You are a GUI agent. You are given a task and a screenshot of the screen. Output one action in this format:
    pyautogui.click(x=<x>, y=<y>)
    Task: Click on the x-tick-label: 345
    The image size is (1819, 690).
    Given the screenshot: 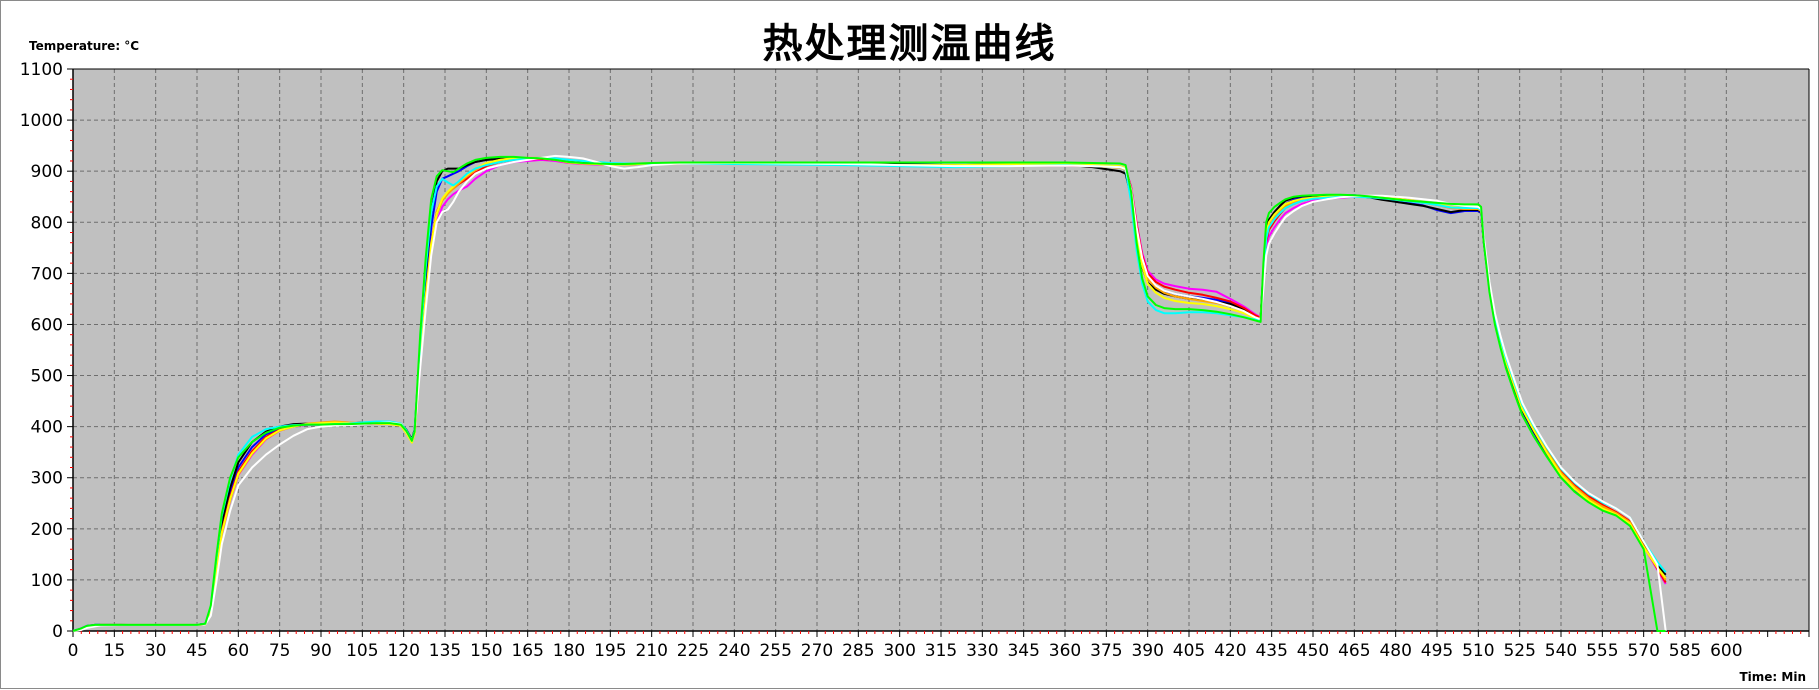 What is the action you would take?
    pyautogui.click(x=1023, y=651)
    